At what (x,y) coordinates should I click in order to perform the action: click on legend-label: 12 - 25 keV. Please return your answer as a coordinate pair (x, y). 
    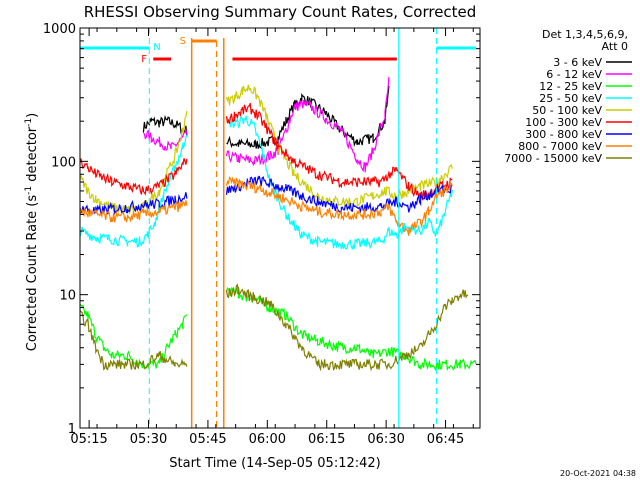
    Looking at the image, I should click on (570, 86).